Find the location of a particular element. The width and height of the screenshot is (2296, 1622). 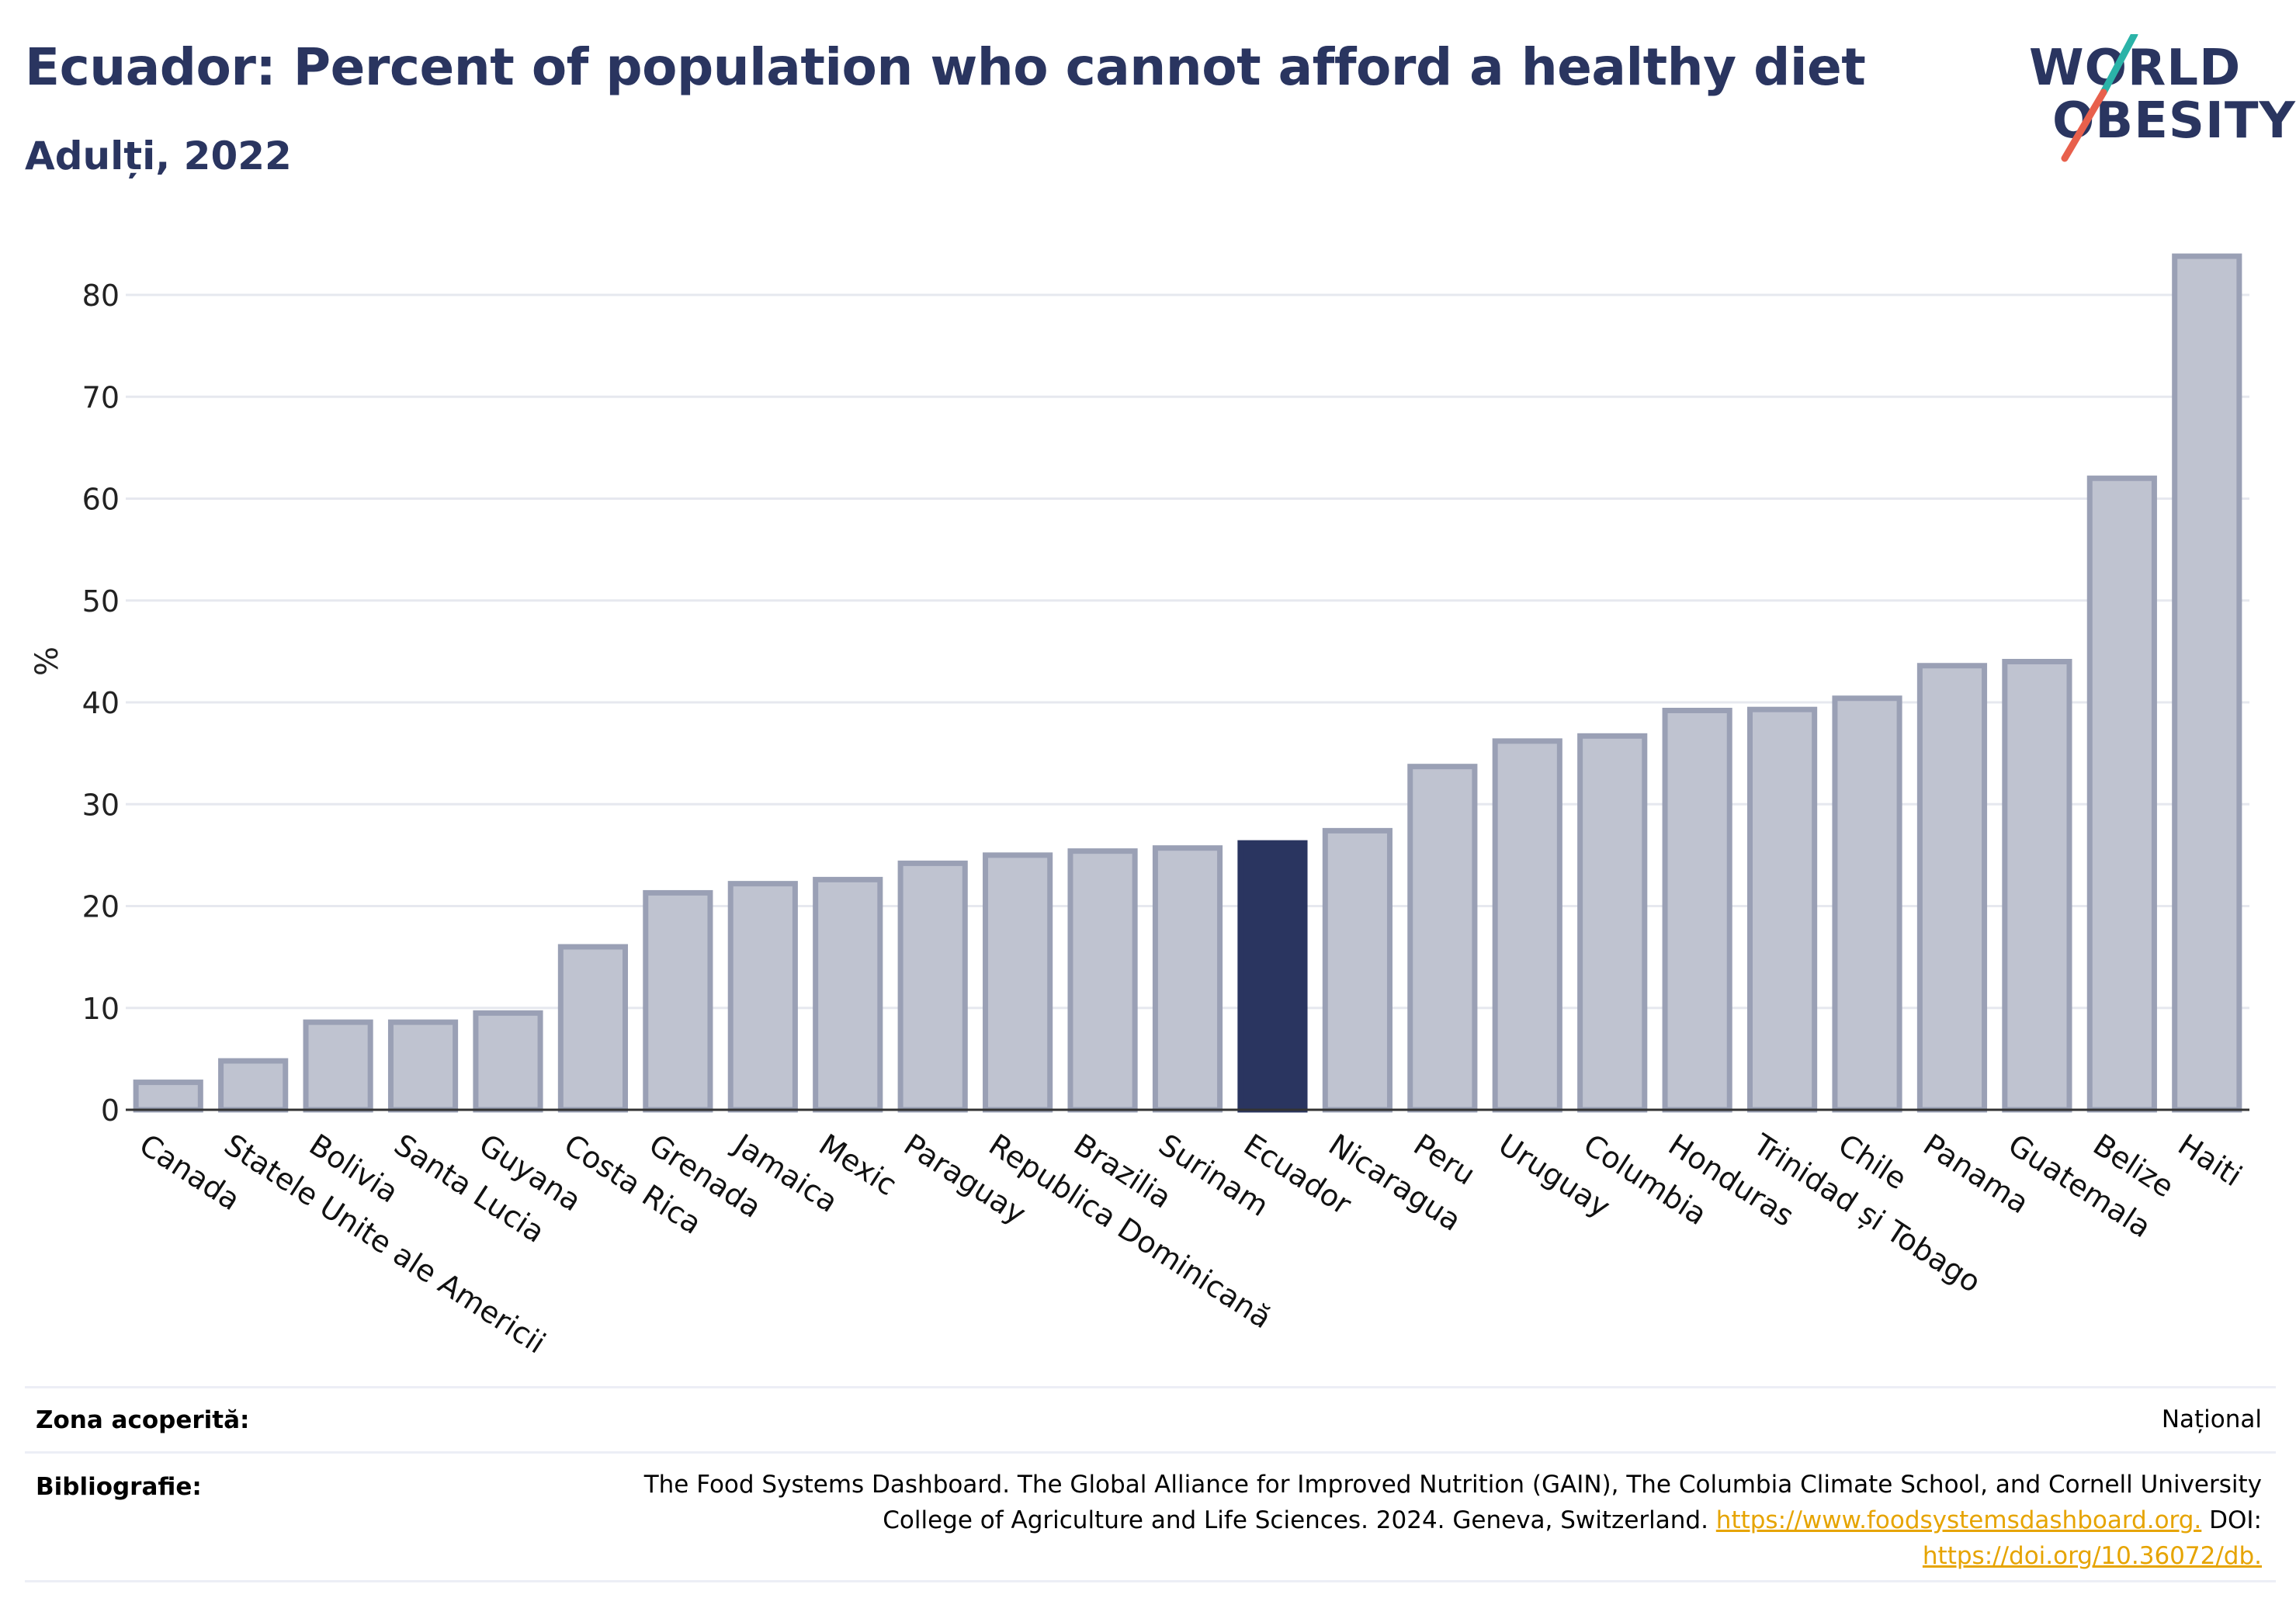

bar-statele-unite-ale-americii is located at coordinates (253, 1085).